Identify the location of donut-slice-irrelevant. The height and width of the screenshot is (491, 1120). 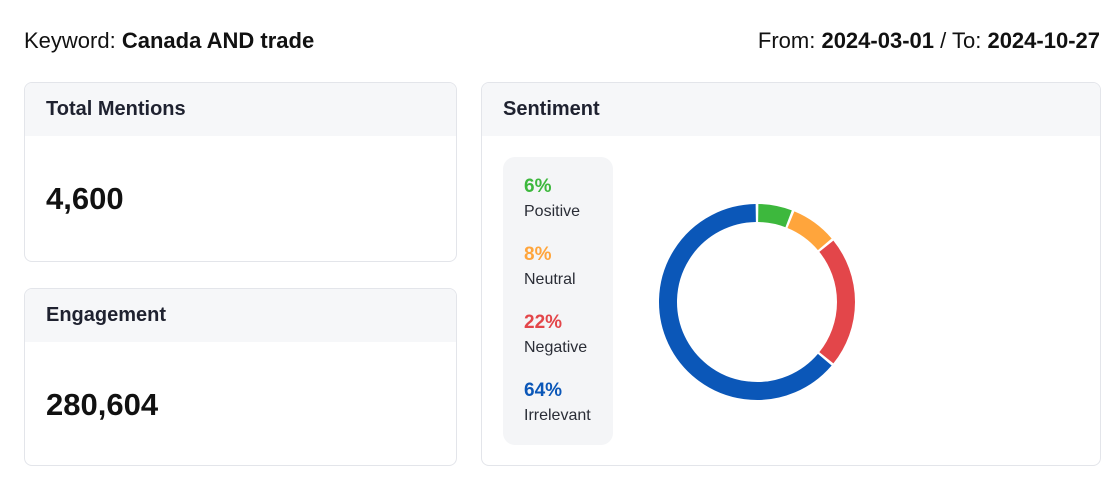
(745, 302).